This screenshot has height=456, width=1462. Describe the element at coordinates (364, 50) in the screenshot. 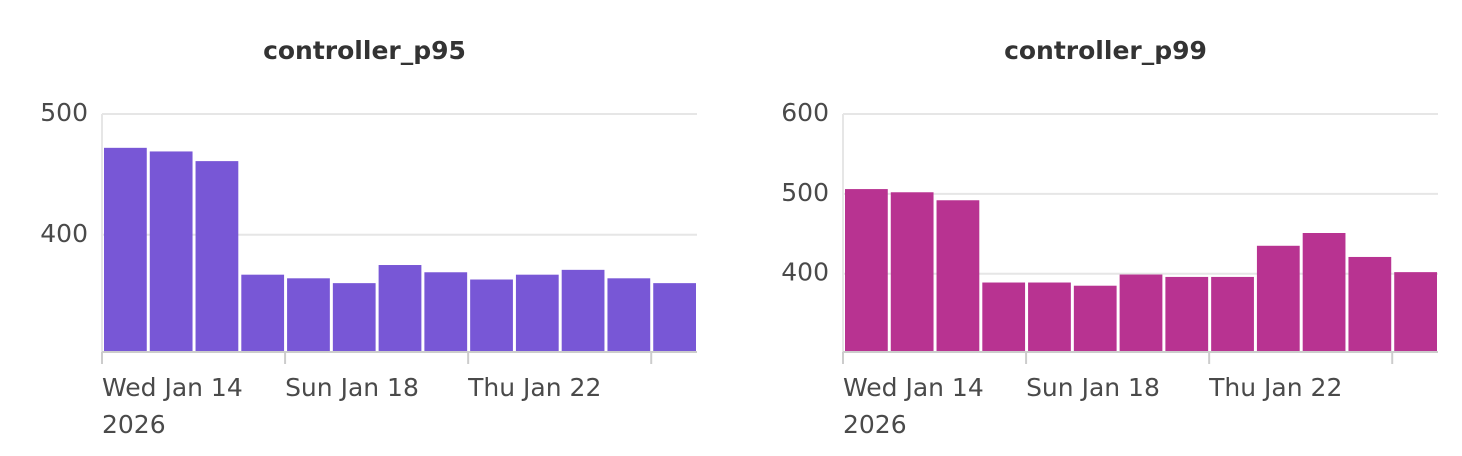

I see `chart-title: controller_p95` at that location.